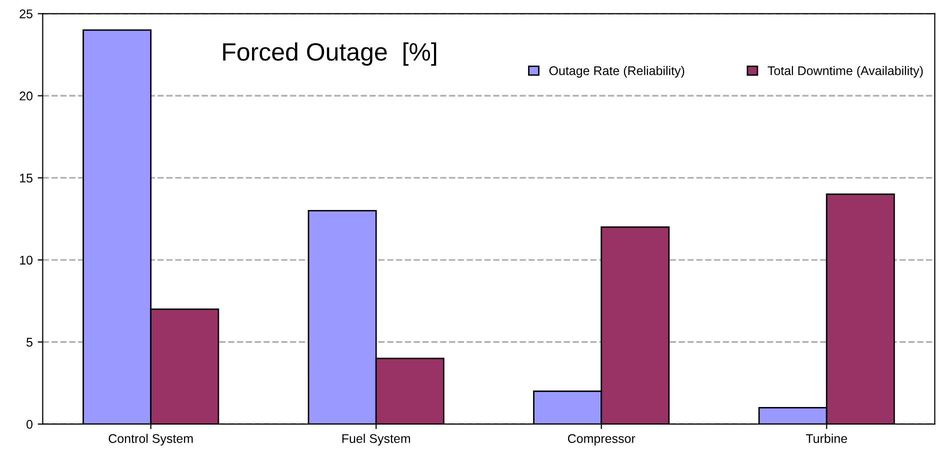  What do you see at coordinates (602, 440) in the screenshot?
I see `x-tick-label: Compressor` at bounding box center [602, 440].